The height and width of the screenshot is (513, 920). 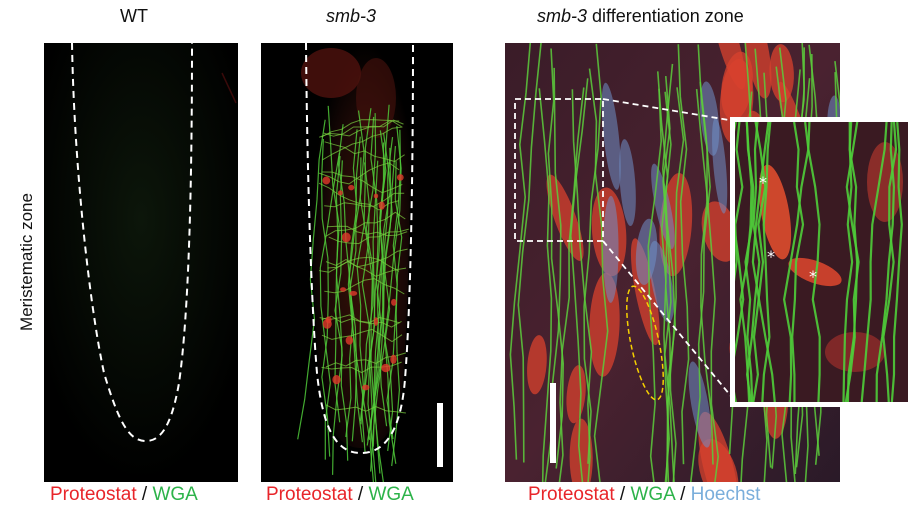 I want to click on zoom-inset: * * *, so click(x=821, y=262).